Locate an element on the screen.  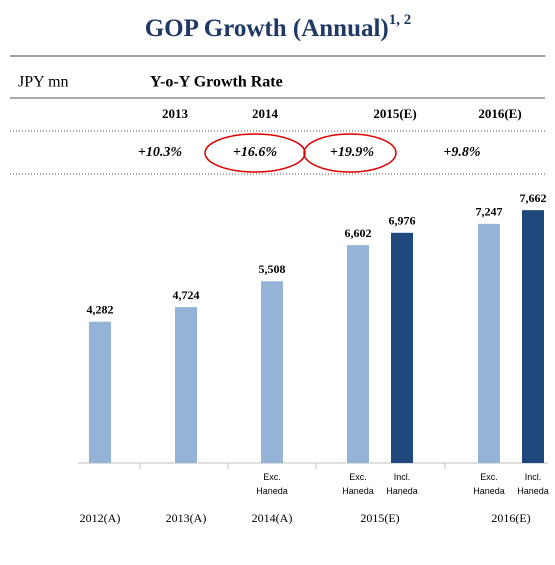
growth-rate: +10.3% is located at coordinates (160, 152).